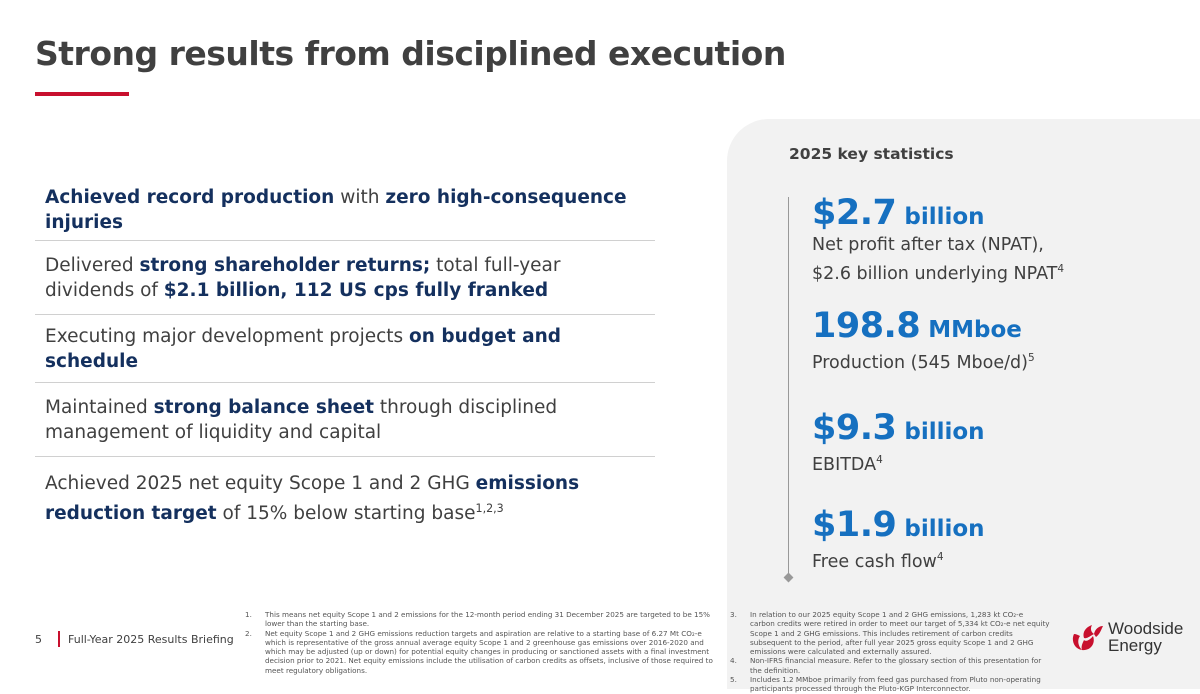  Describe the element at coordinates (788, 387) in the screenshot. I see `timeline-line` at that location.